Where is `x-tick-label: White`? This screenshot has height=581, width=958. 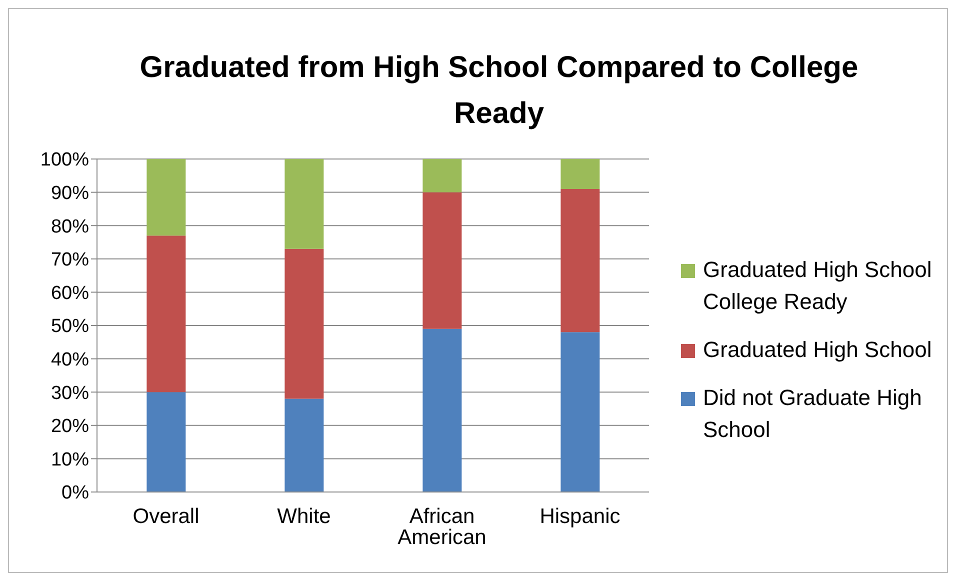
x-tick-label: White is located at coordinates (304, 516).